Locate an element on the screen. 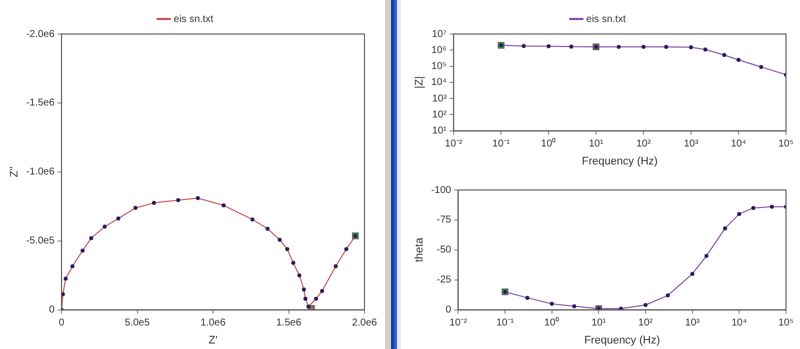 Image resolution: width=800 pixels, height=349 pixels. y-tick-label: -1.5e6 is located at coordinates (40, 103).